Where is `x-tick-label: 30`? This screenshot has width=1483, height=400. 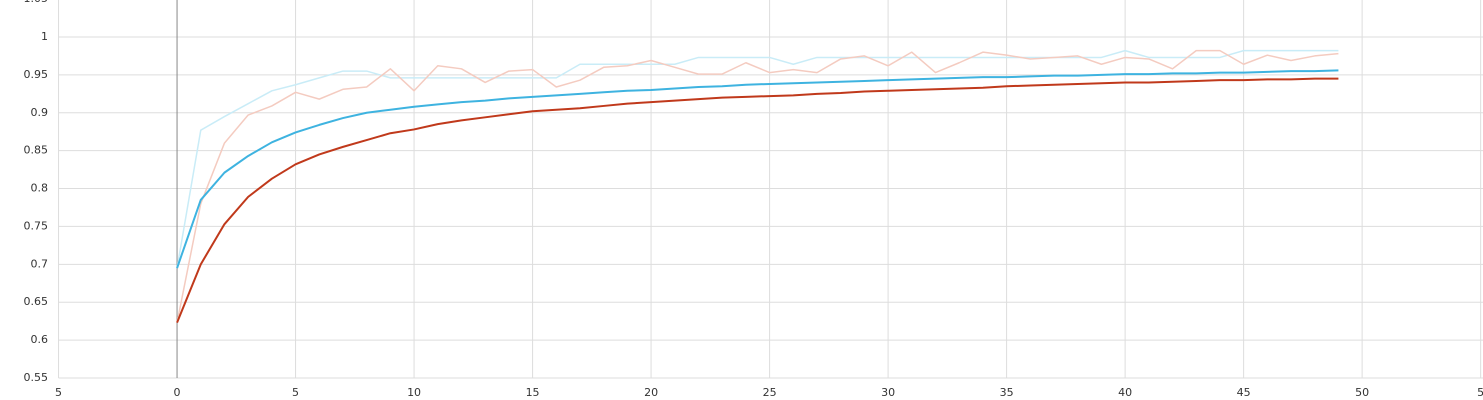
x-tick-label: 30 is located at coordinates (888, 392).